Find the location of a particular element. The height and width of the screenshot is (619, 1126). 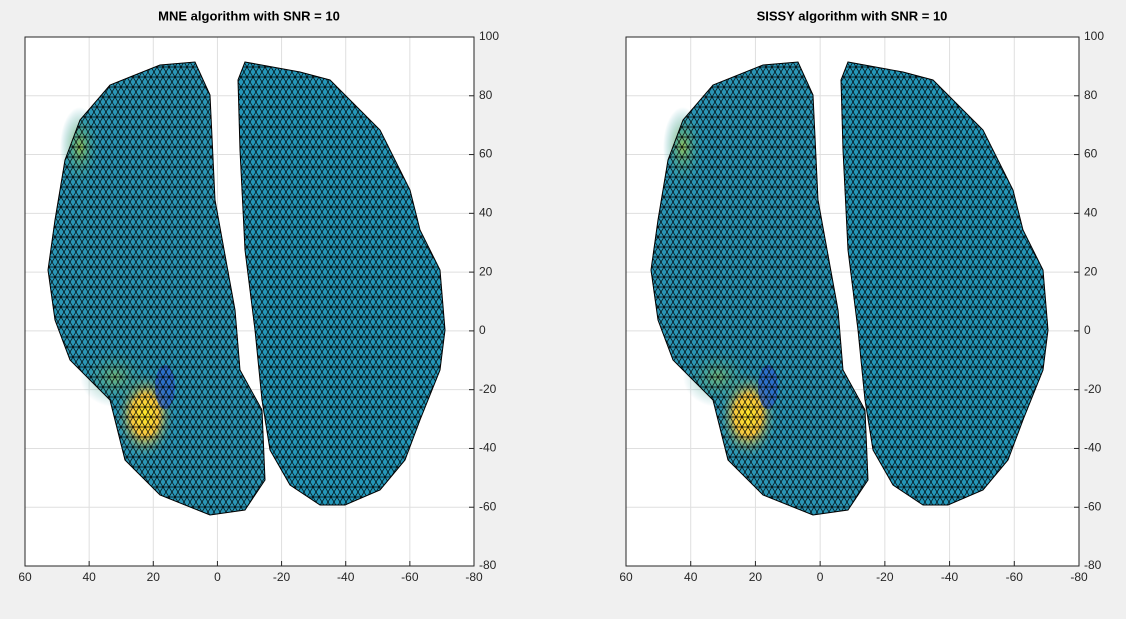

chart-title: MNE algorithm with SNR = 10 is located at coordinates (249, 15).